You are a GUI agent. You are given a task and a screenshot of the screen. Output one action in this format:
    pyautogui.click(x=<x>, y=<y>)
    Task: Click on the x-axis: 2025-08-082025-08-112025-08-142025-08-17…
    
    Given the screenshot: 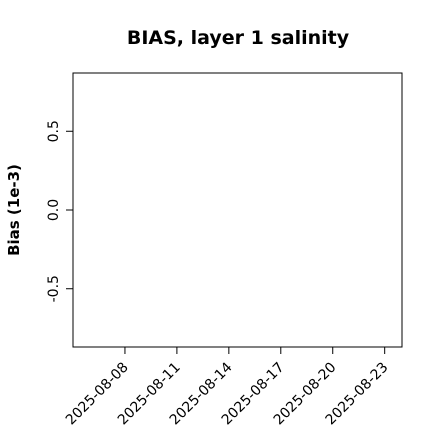 What is the action you would take?
    pyautogui.click(x=227, y=387)
    